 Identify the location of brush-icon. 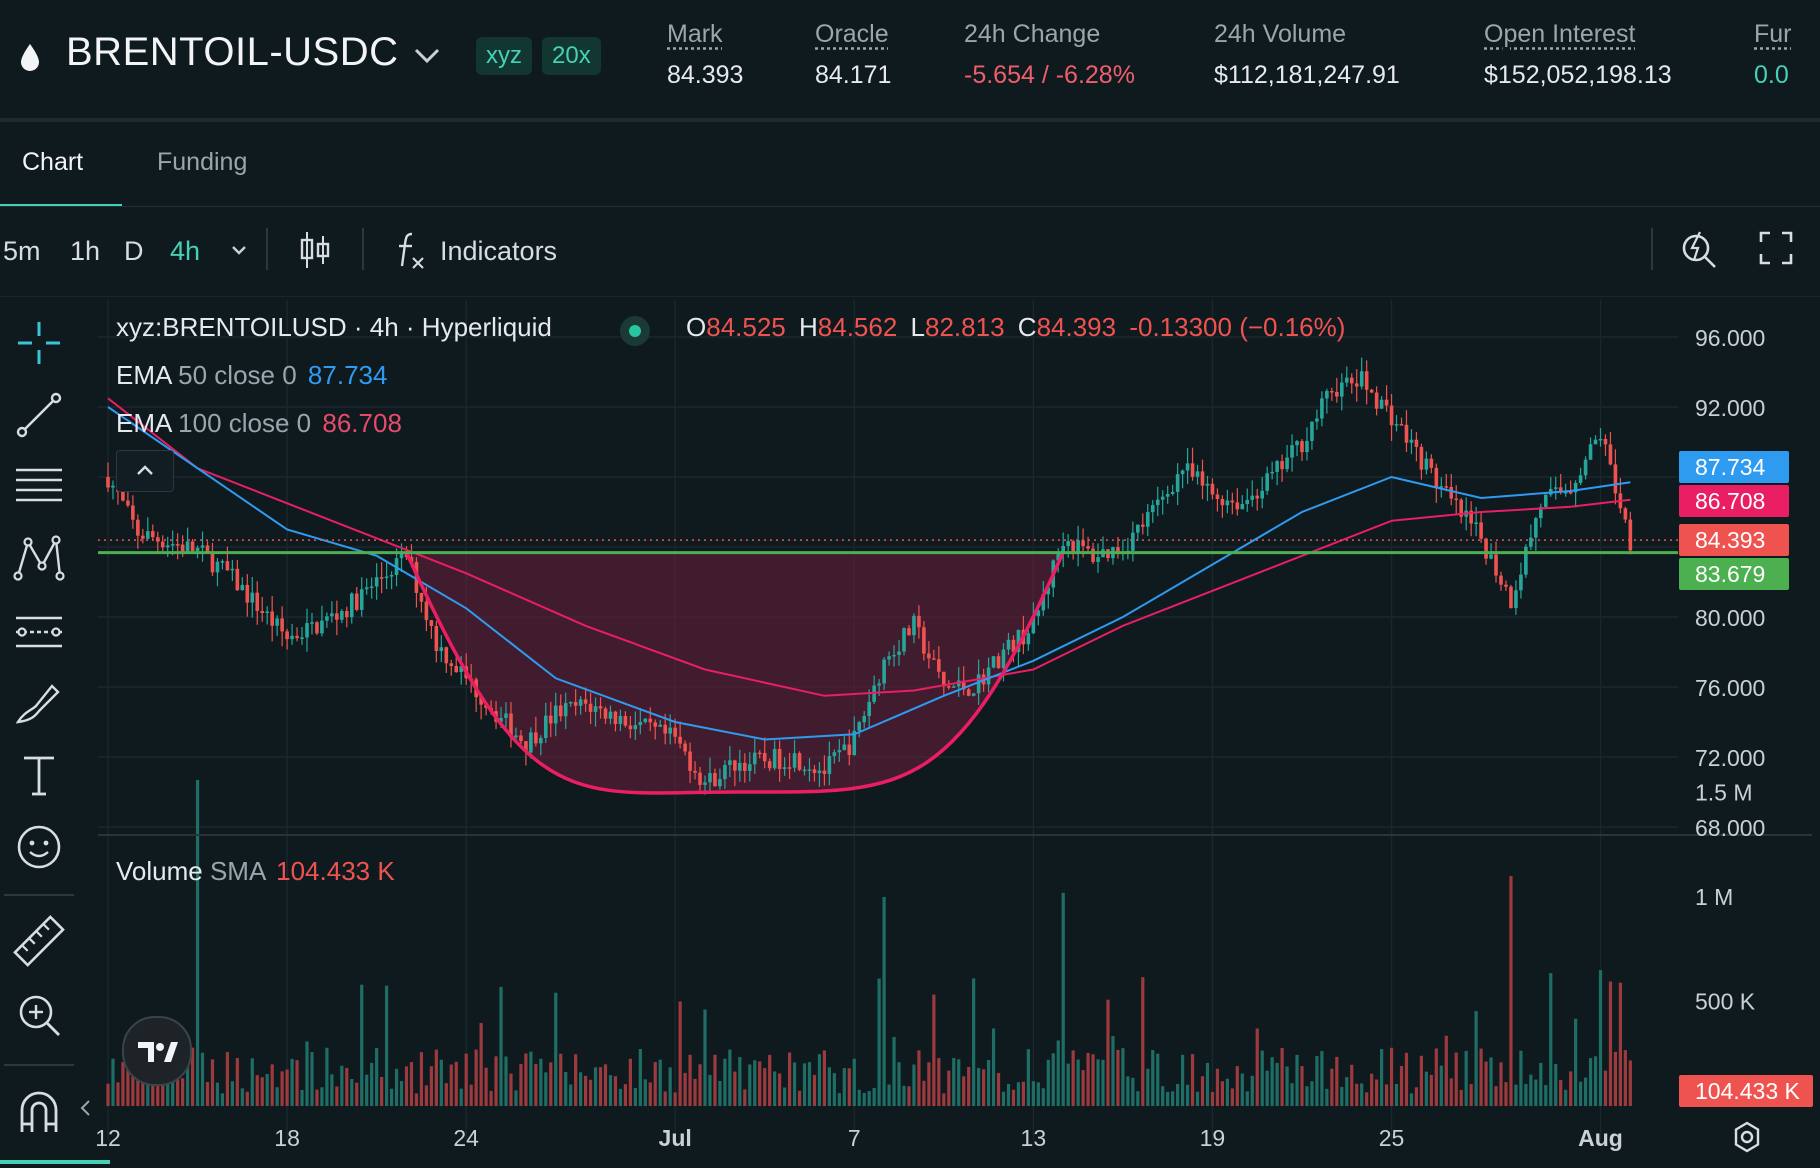
(39, 703).